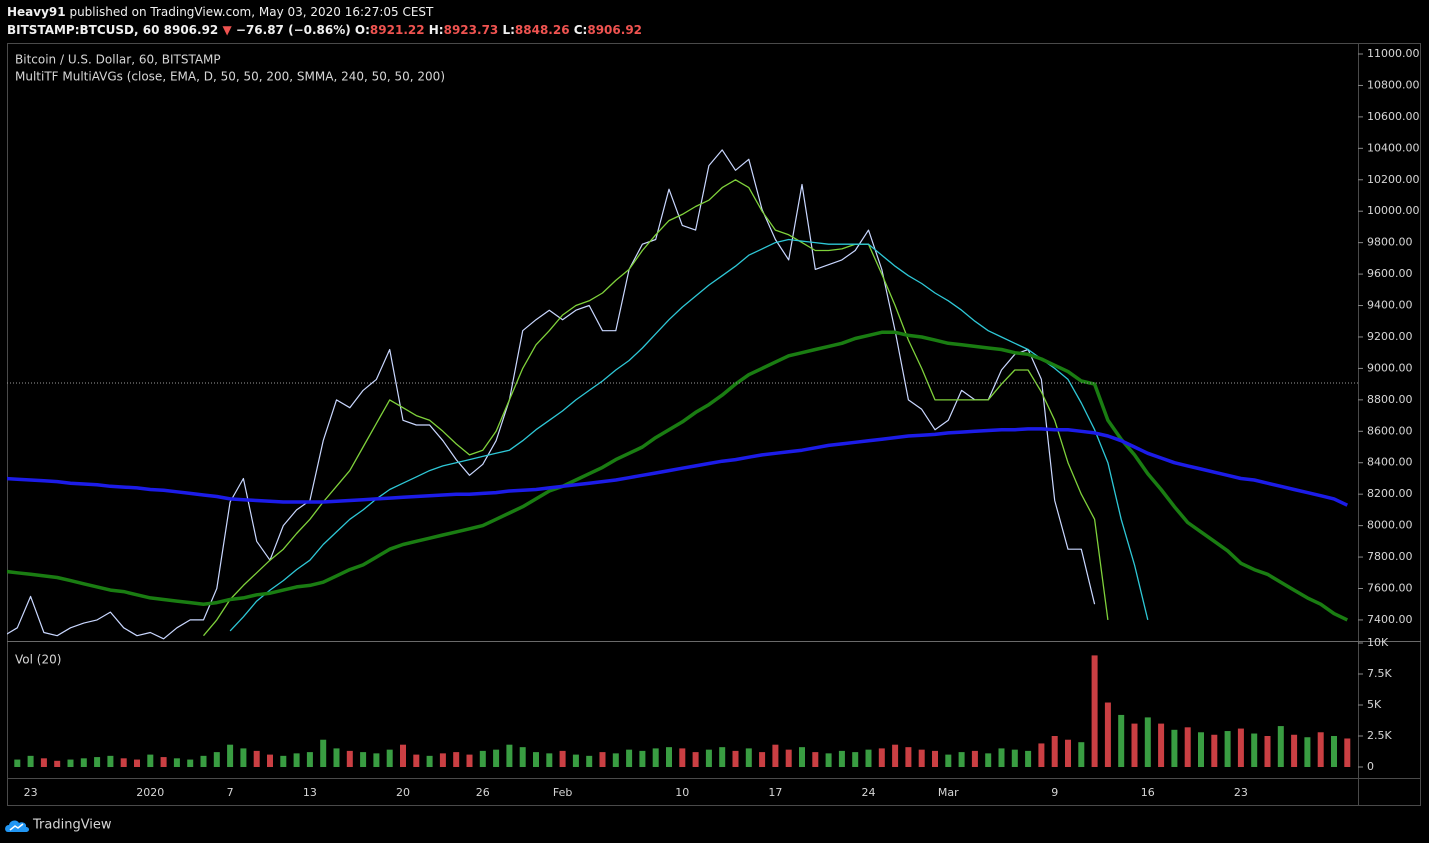 Image resolution: width=1429 pixels, height=843 pixels. I want to click on series-line, so click(678, 467).